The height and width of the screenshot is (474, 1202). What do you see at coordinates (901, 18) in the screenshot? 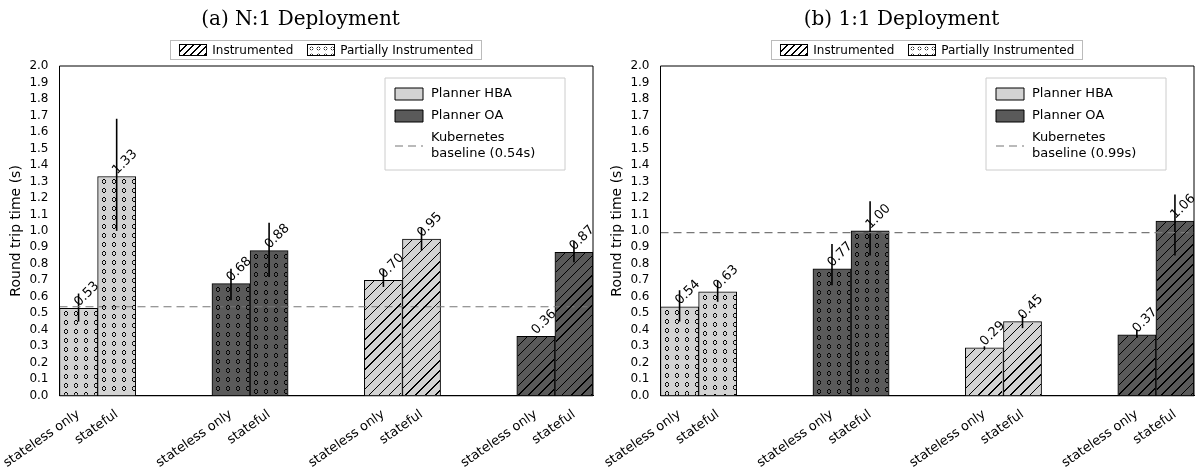
I see `chart-title: (b) 1:1 Deployment` at bounding box center [901, 18].